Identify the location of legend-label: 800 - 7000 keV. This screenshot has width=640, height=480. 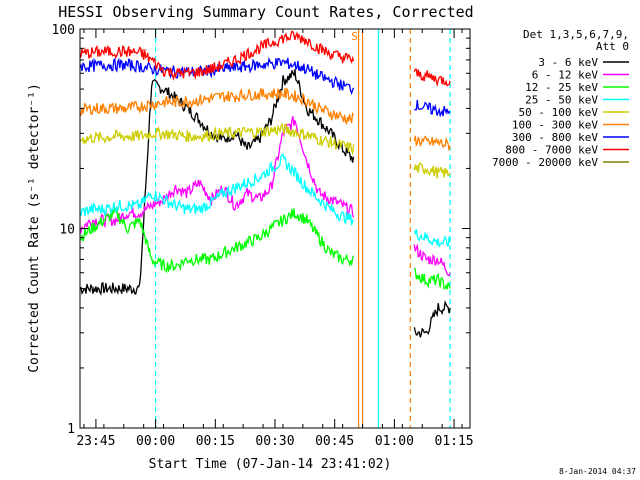
(551, 150).